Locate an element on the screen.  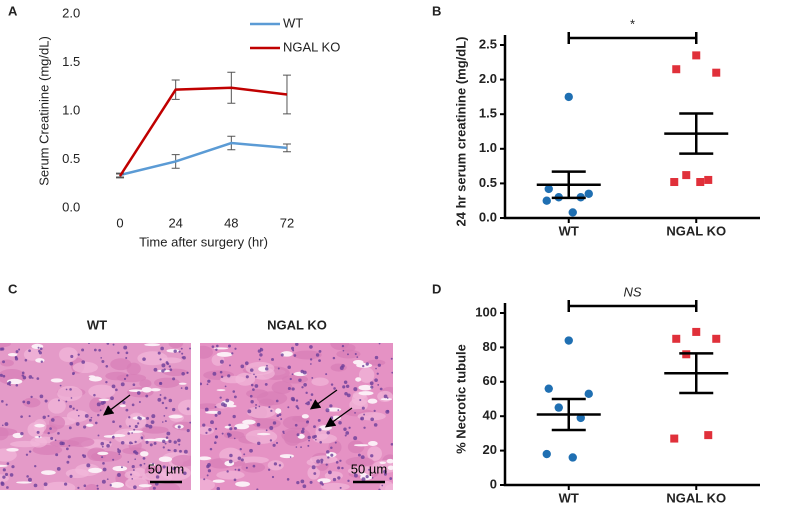
y-axis-label: % Necrotic tubule is located at coordinates (460, 399).